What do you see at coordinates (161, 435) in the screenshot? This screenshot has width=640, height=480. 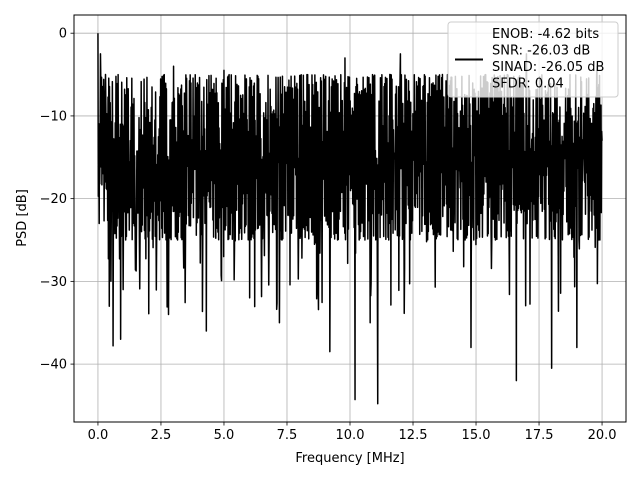 I see `x-tick-label: 2.5` at bounding box center [161, 435].